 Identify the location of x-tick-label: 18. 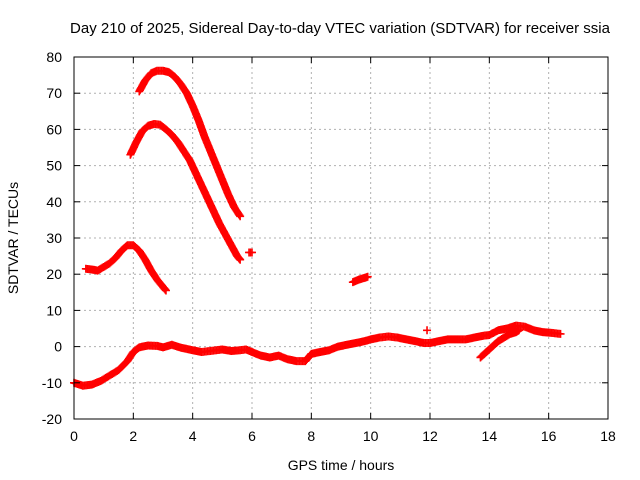
(608, 436).